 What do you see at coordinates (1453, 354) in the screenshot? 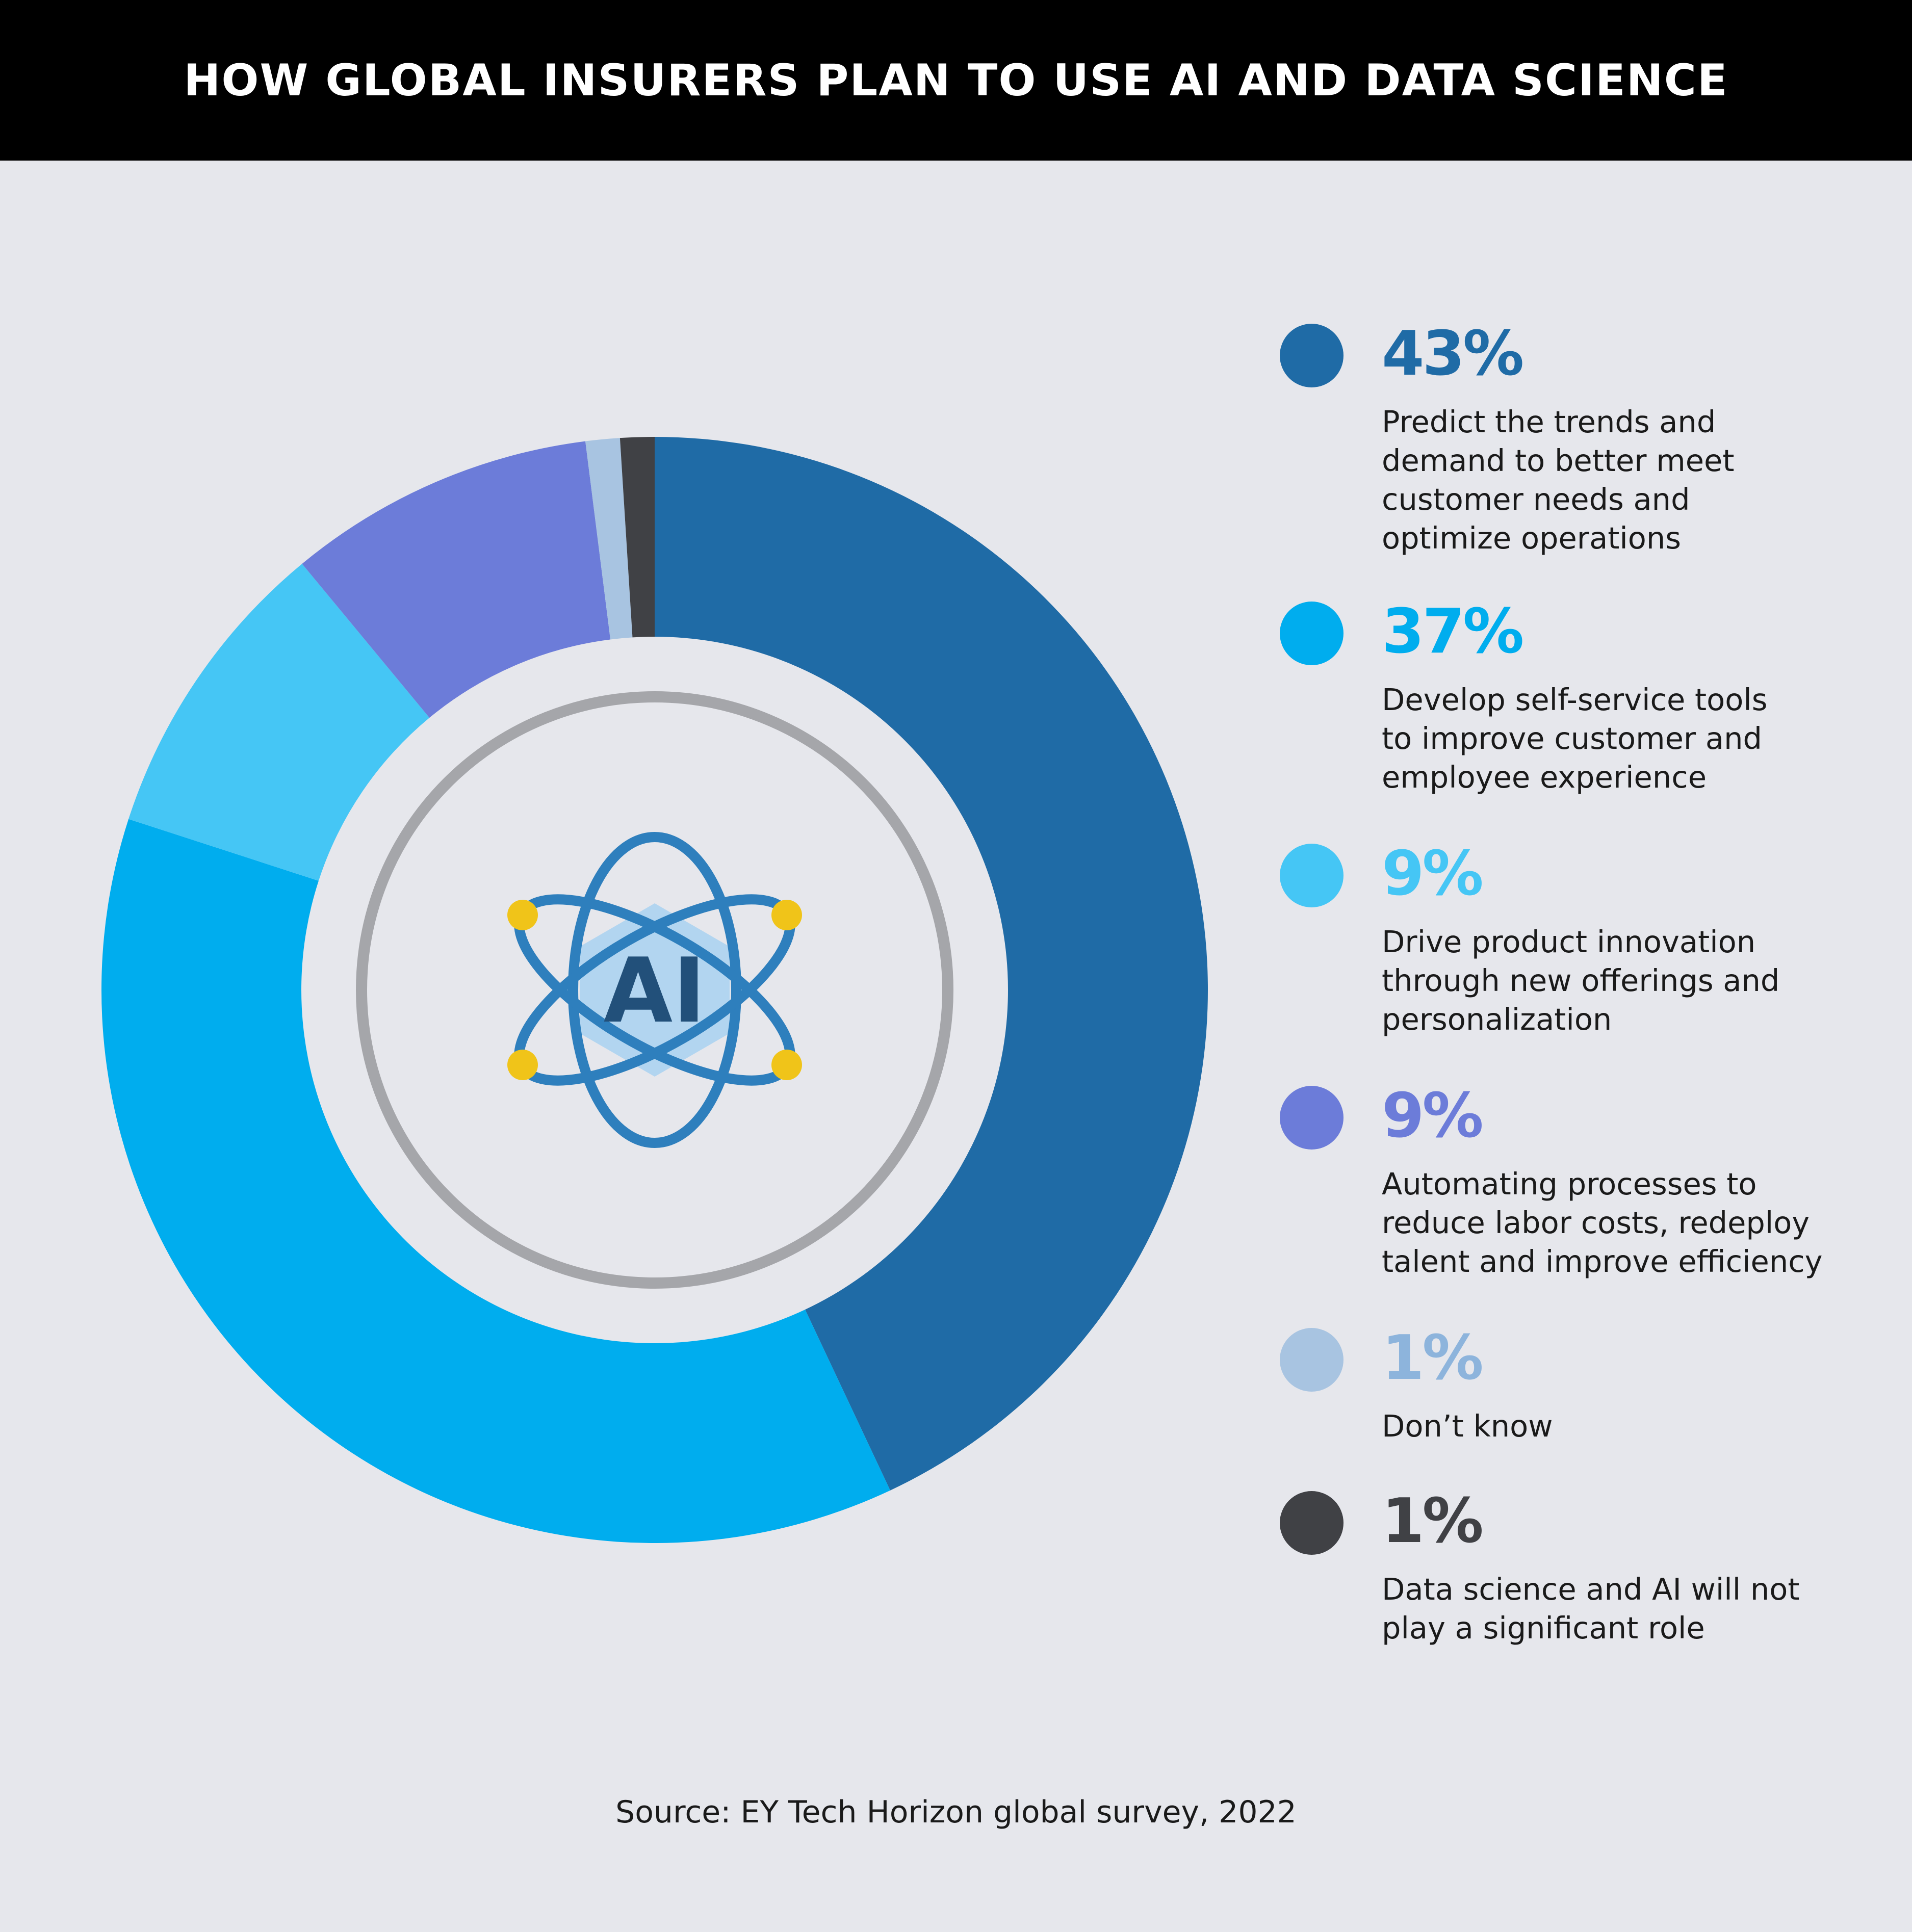
I see `legend-percentage: 43%` at bounding box center [1453, 354].